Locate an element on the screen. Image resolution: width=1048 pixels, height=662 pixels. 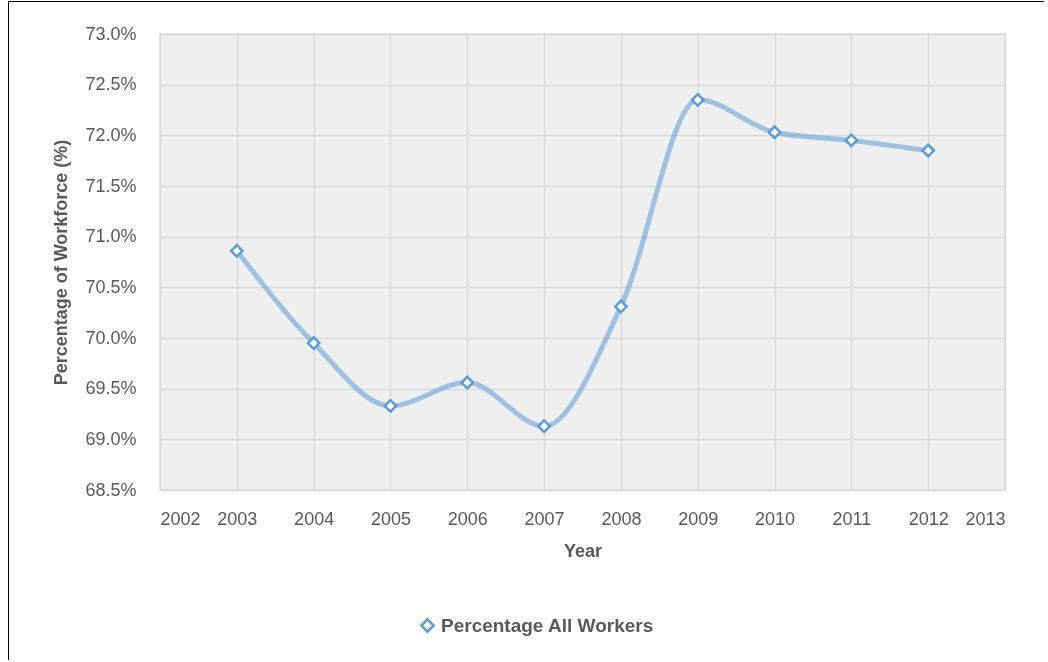
x-tick-label: 2009 is located at coordinates (698, 518).